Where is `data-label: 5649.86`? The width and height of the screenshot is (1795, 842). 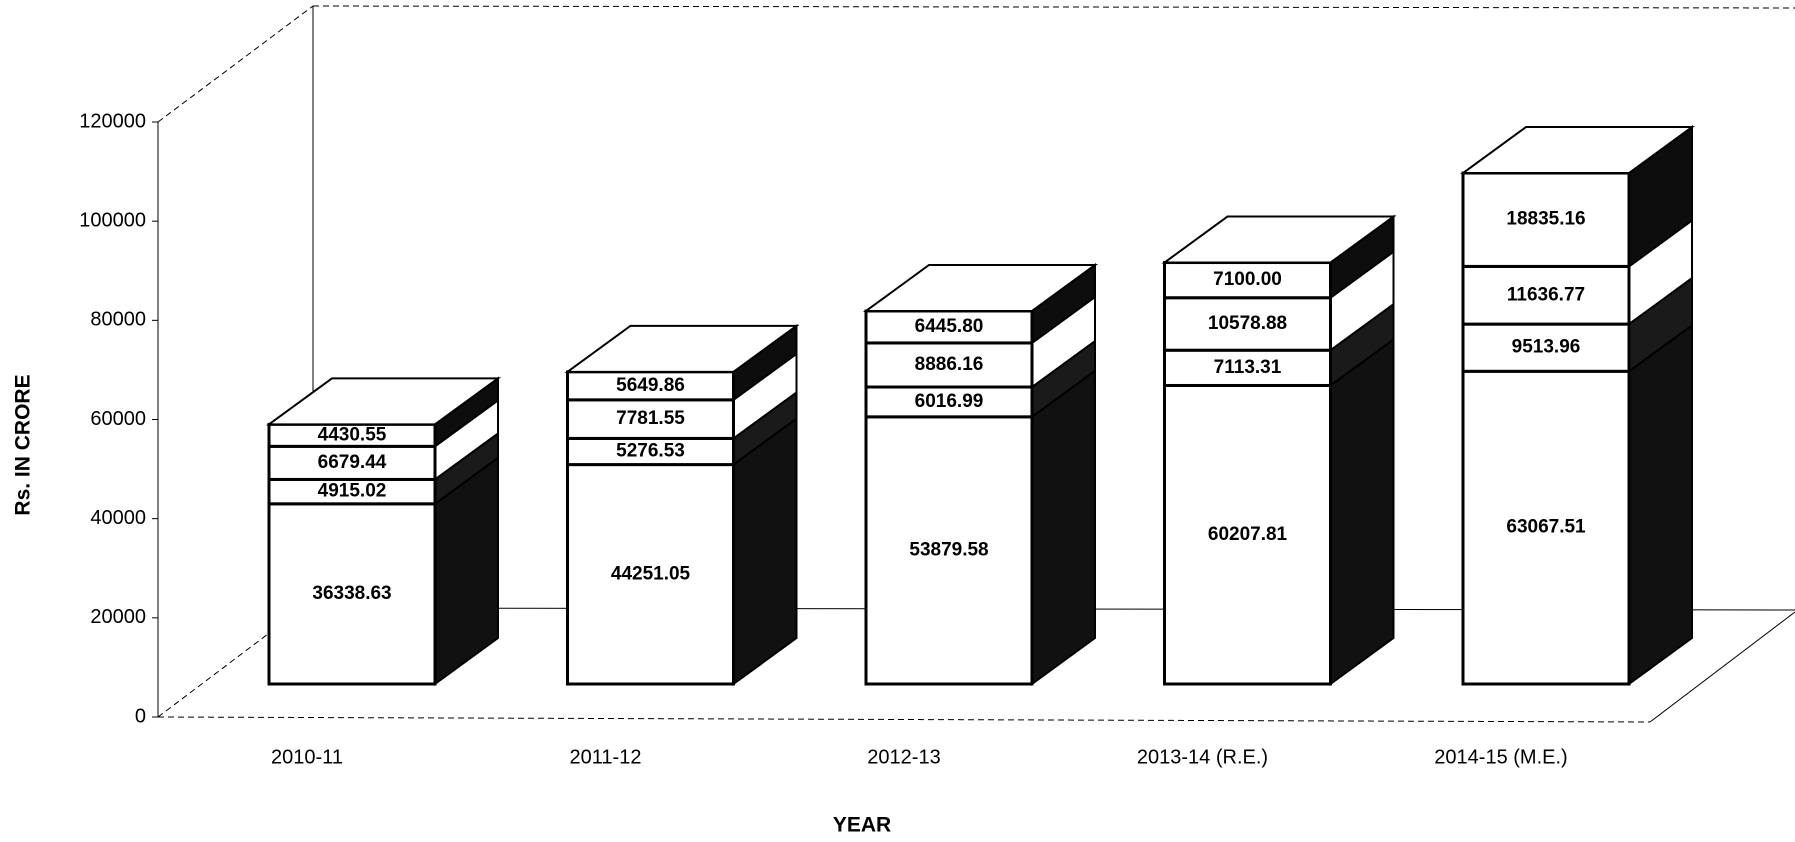
data-label: 5649.86 is located at coordinates (650, 385).